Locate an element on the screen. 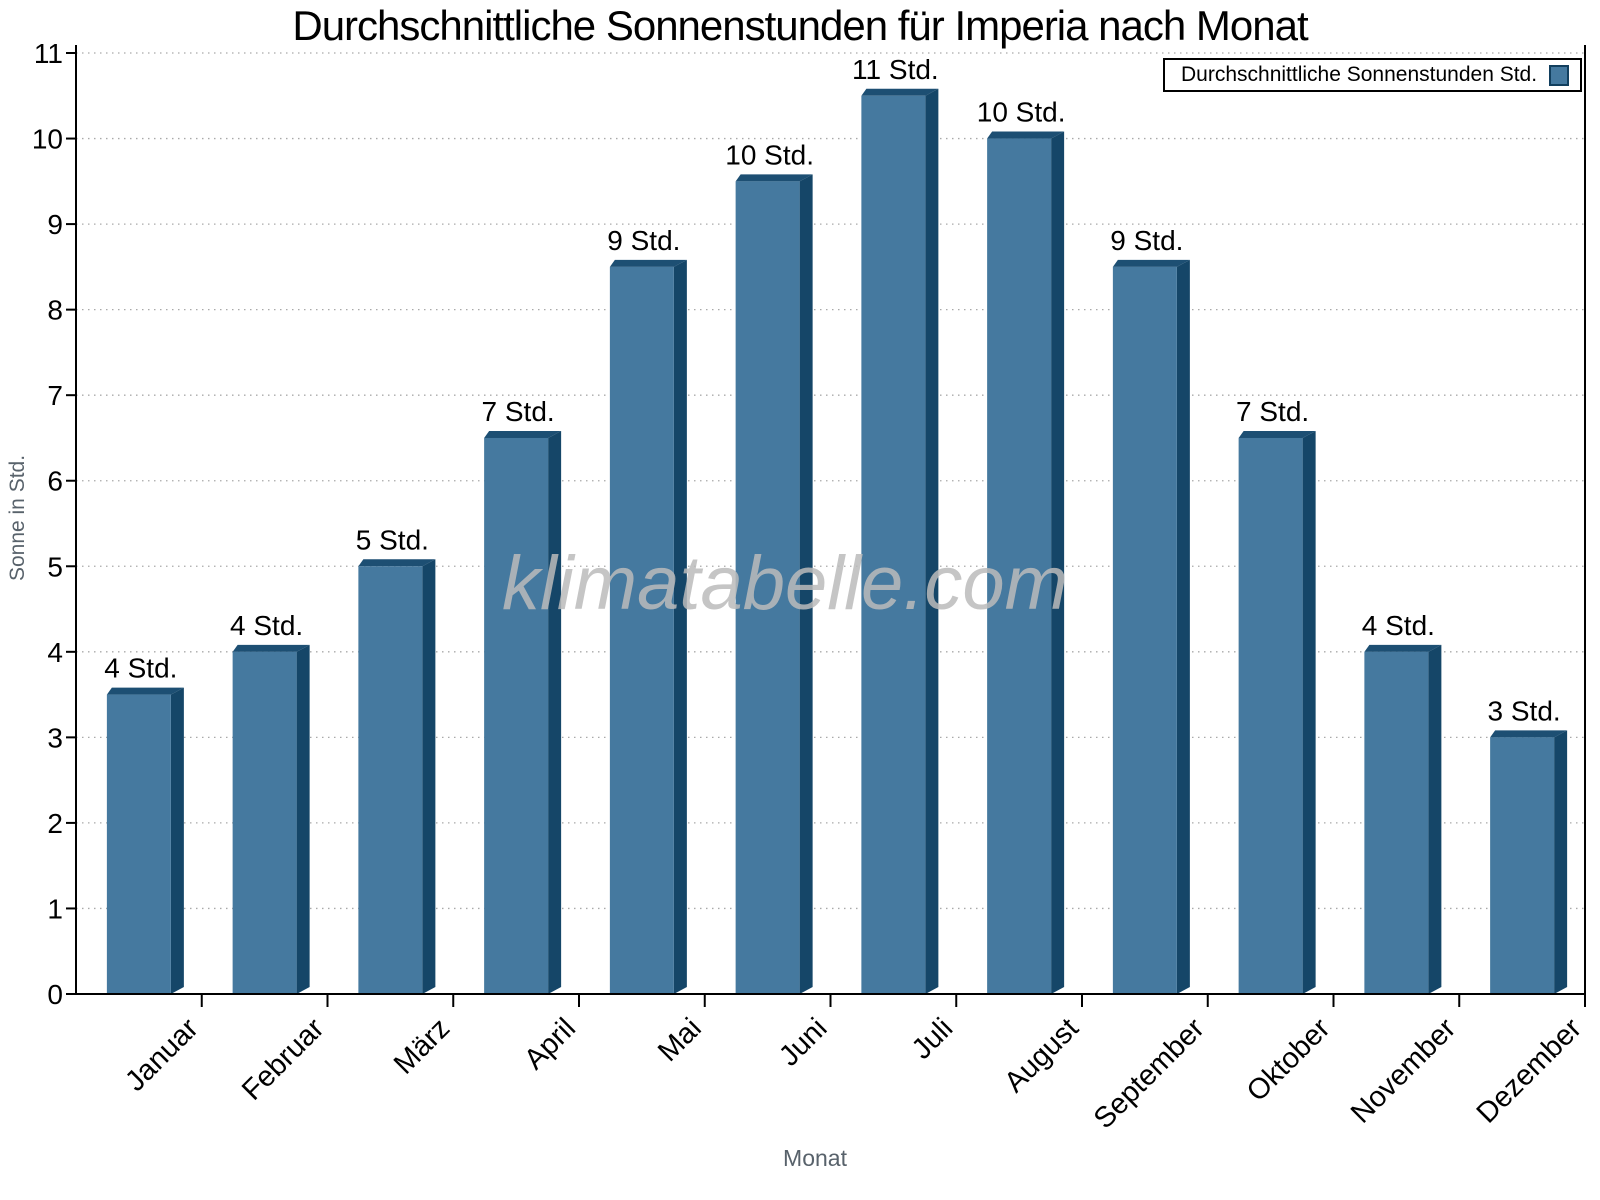 Image resolution: width=1600 pixels, height=1200 pixels. y-tick-label-9: 9 is located at coordinates (55, 224).